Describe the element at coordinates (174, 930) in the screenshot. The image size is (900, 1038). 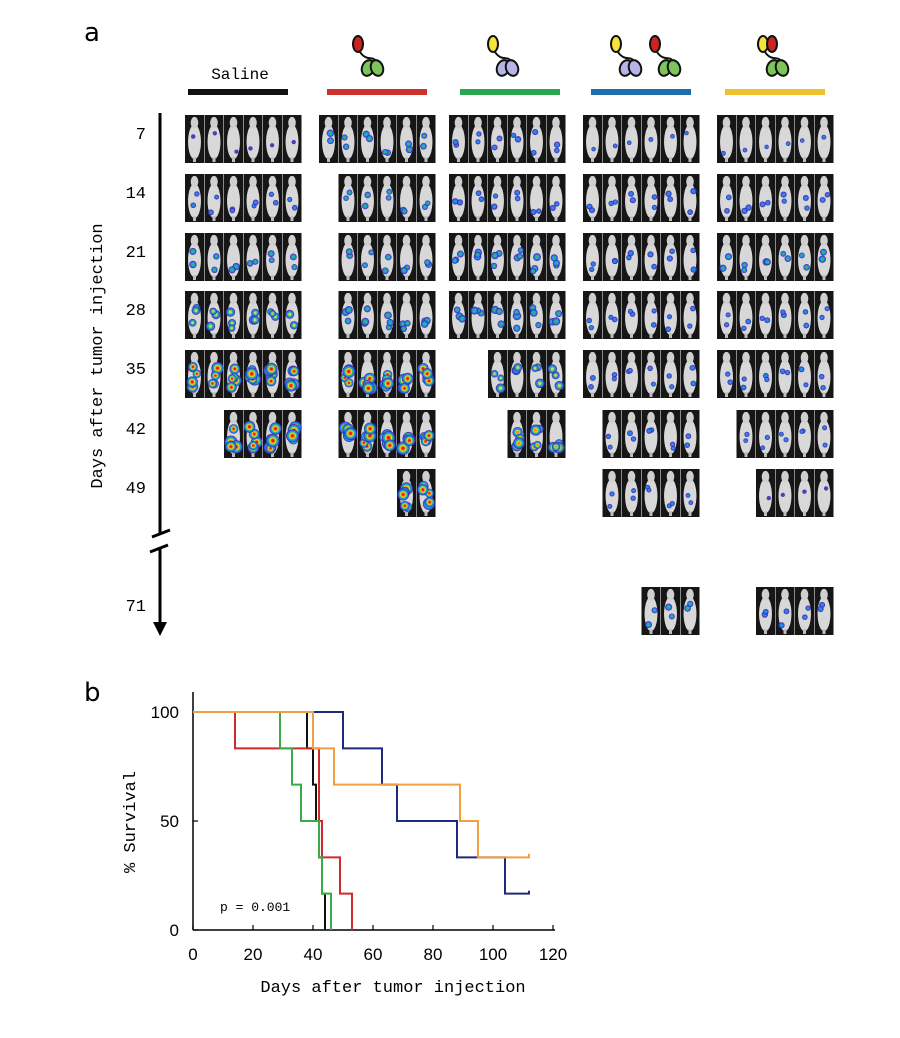
I see `y-tick-label: 0` at that location.